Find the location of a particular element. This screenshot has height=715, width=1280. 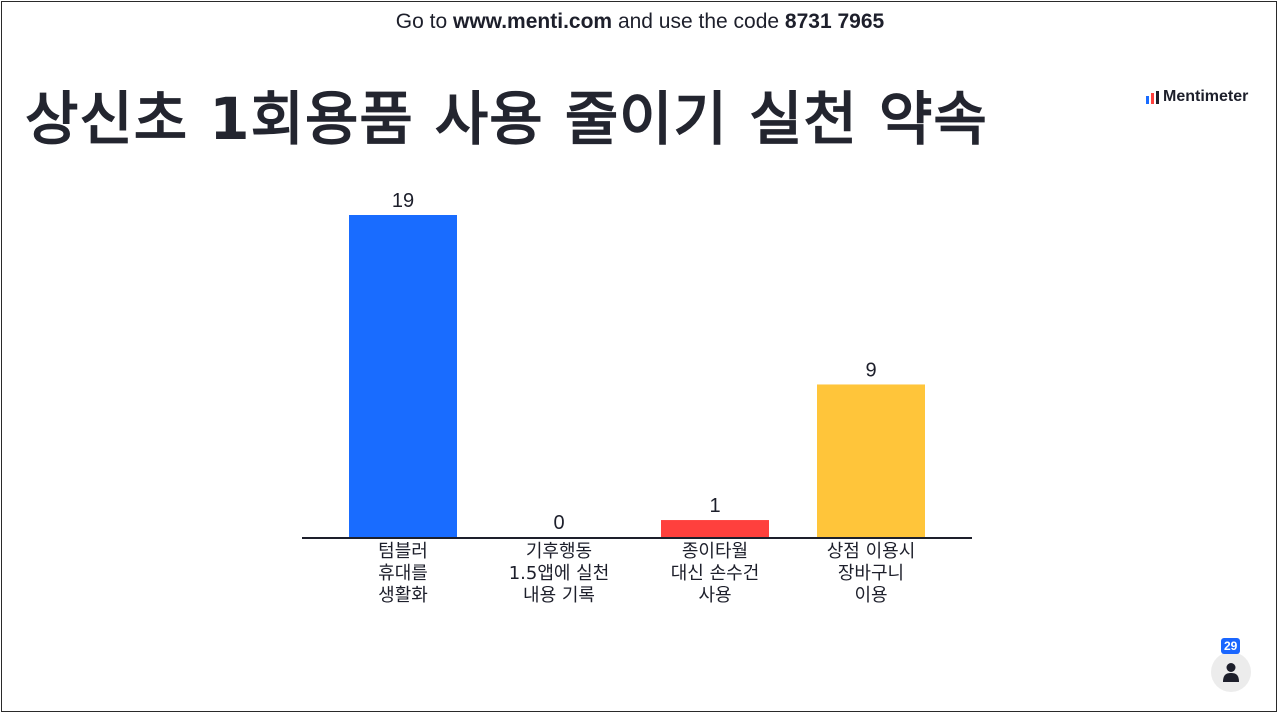

join-code: 8731 7965 is located at coordinates (834, 21).